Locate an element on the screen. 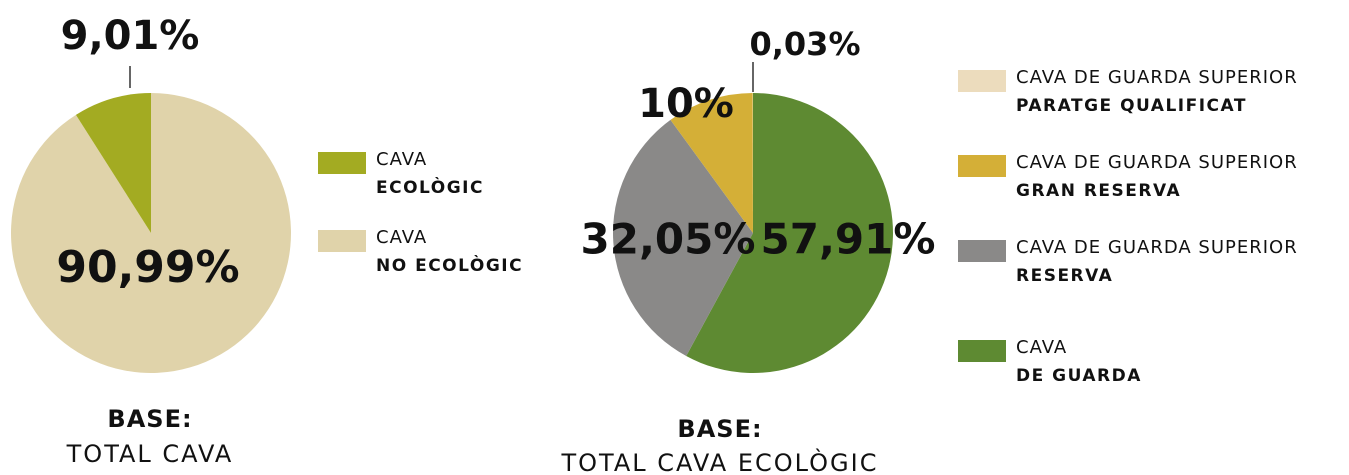 The height and width of the screenshot is (475, 1349). footnote-text: TOTAL CAVA is located at coordinates (150, 454).